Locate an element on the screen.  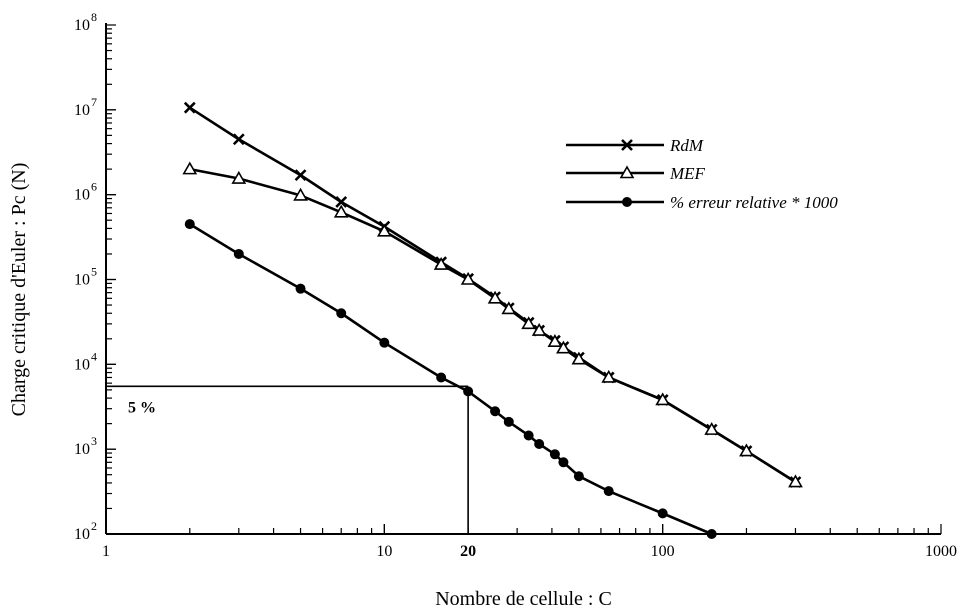
y-tick-exponent: 4 is located at coordinates (94, 356).